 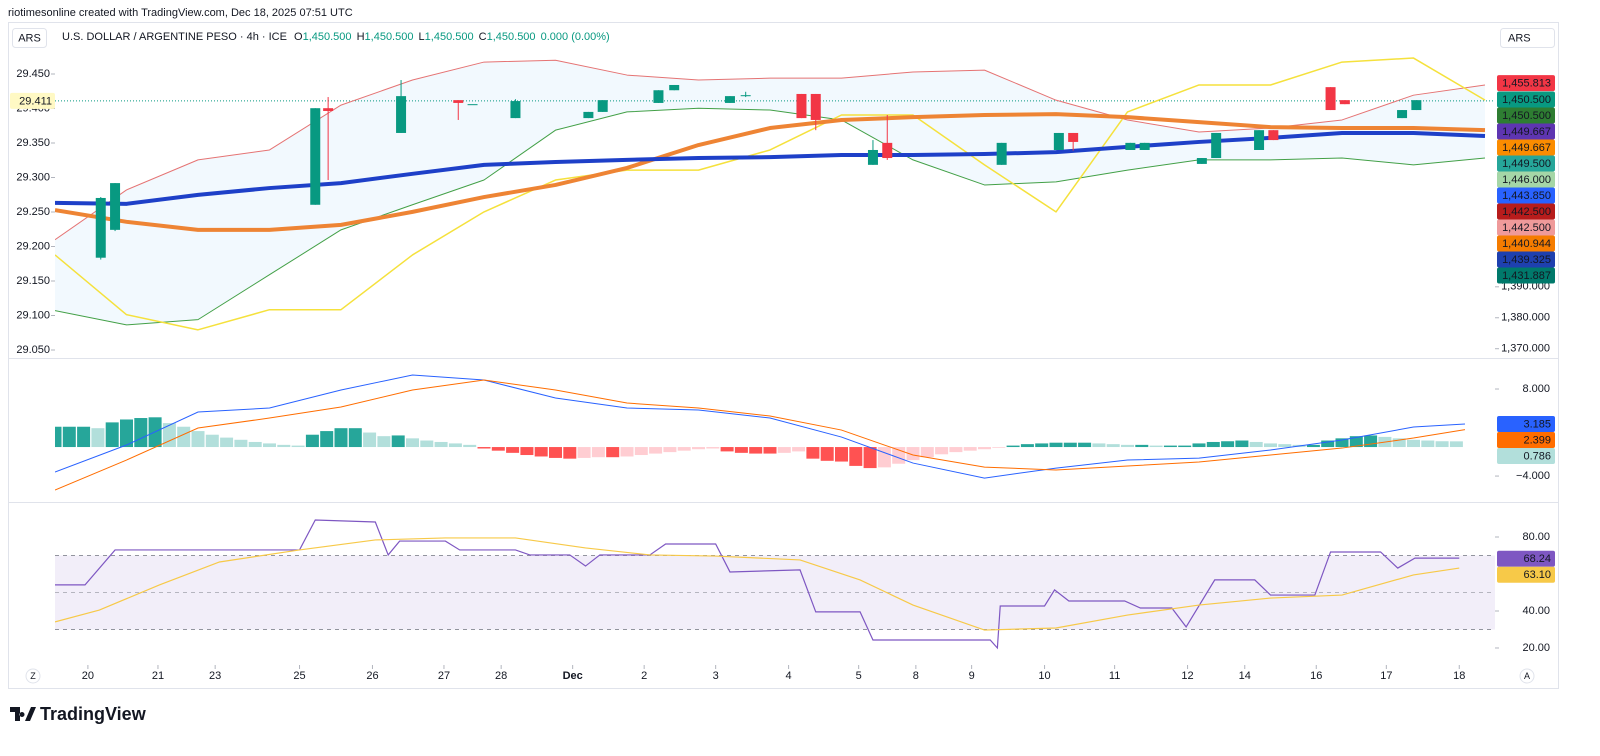 I want to click on legend-change: 0.000 (0.00%), so click(x=575, y=37).